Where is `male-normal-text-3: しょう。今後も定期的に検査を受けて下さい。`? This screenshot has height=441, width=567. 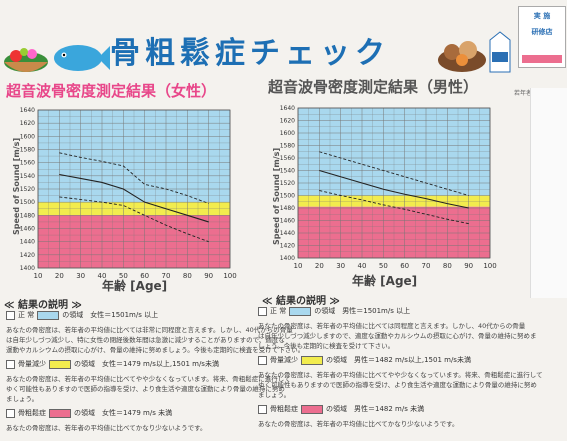
male-normal-text-3: しょう。今後も定期的に検査を受けて下さい。 is located at coordinates (326, 346).